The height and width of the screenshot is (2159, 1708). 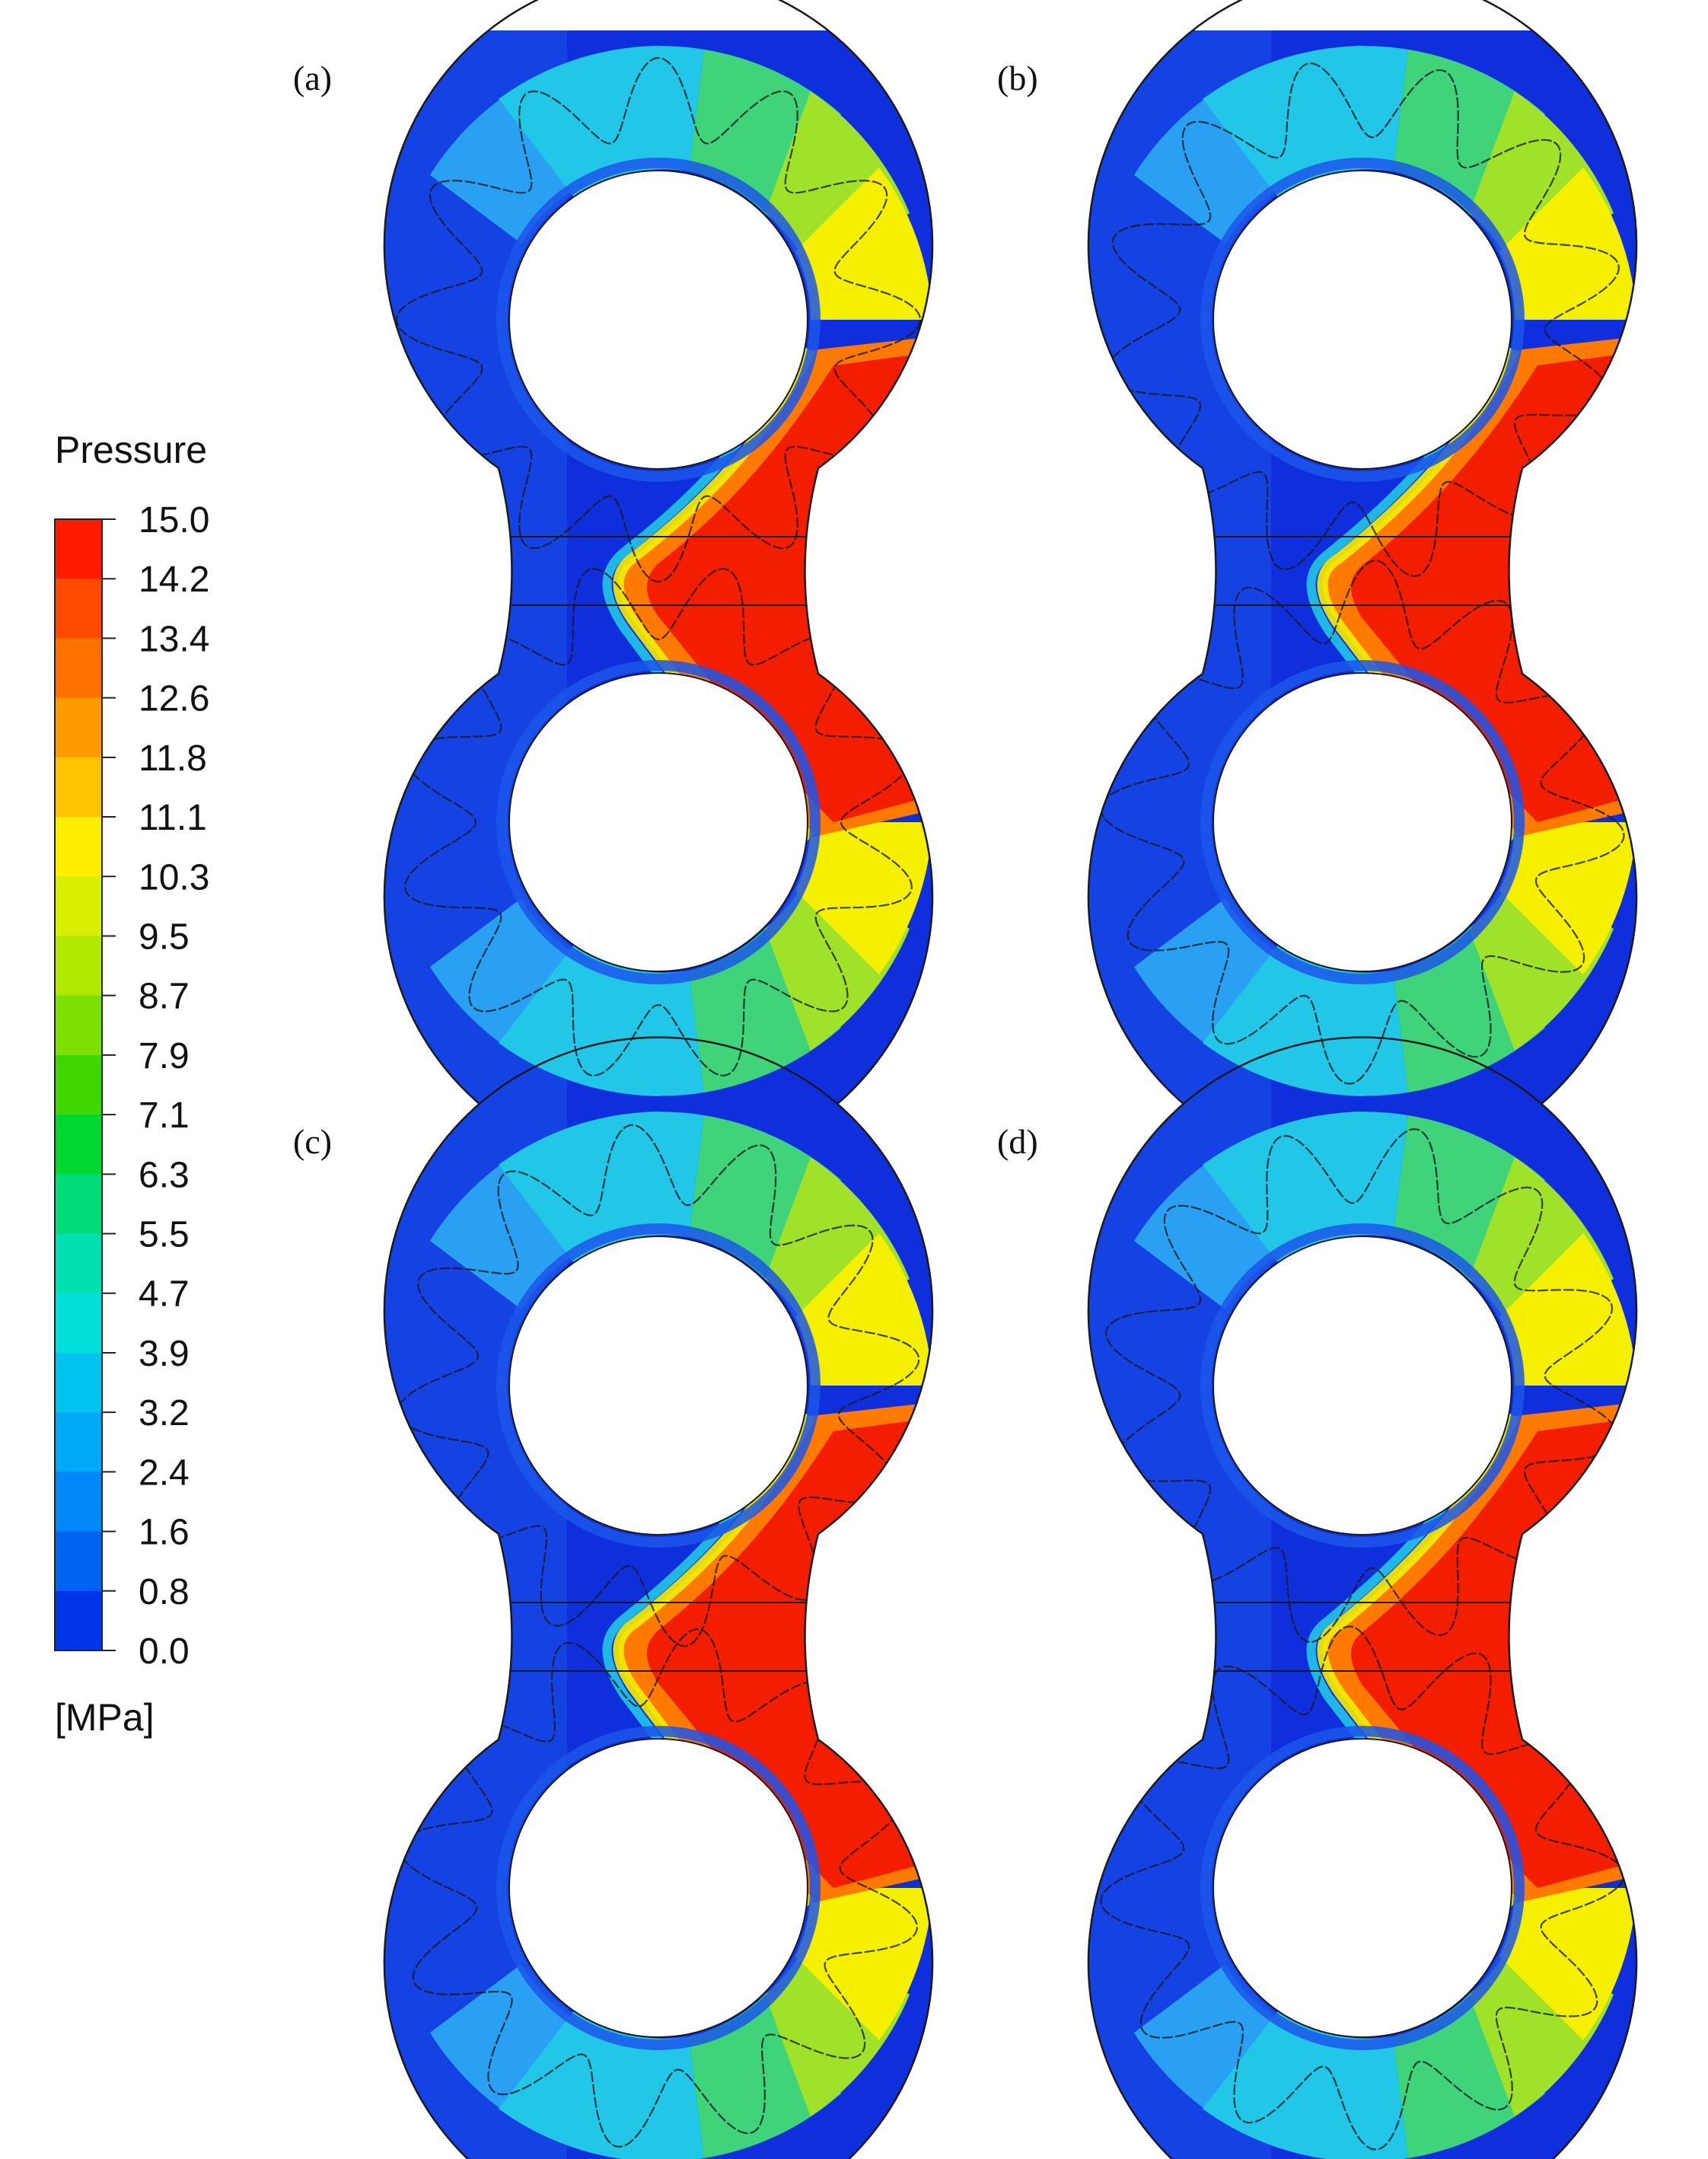 I want to click on colorbar-tick-label: 8.7, so click(x=164, y=997).